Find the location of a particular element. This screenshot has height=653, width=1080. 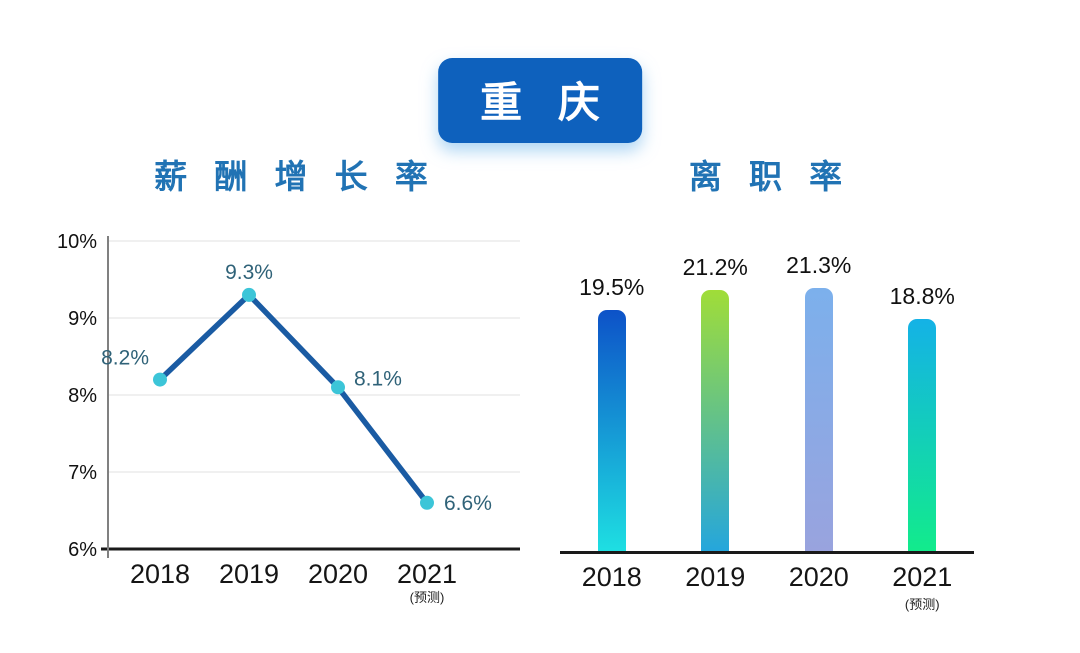

trend-line is located at coordinates (293, 399).